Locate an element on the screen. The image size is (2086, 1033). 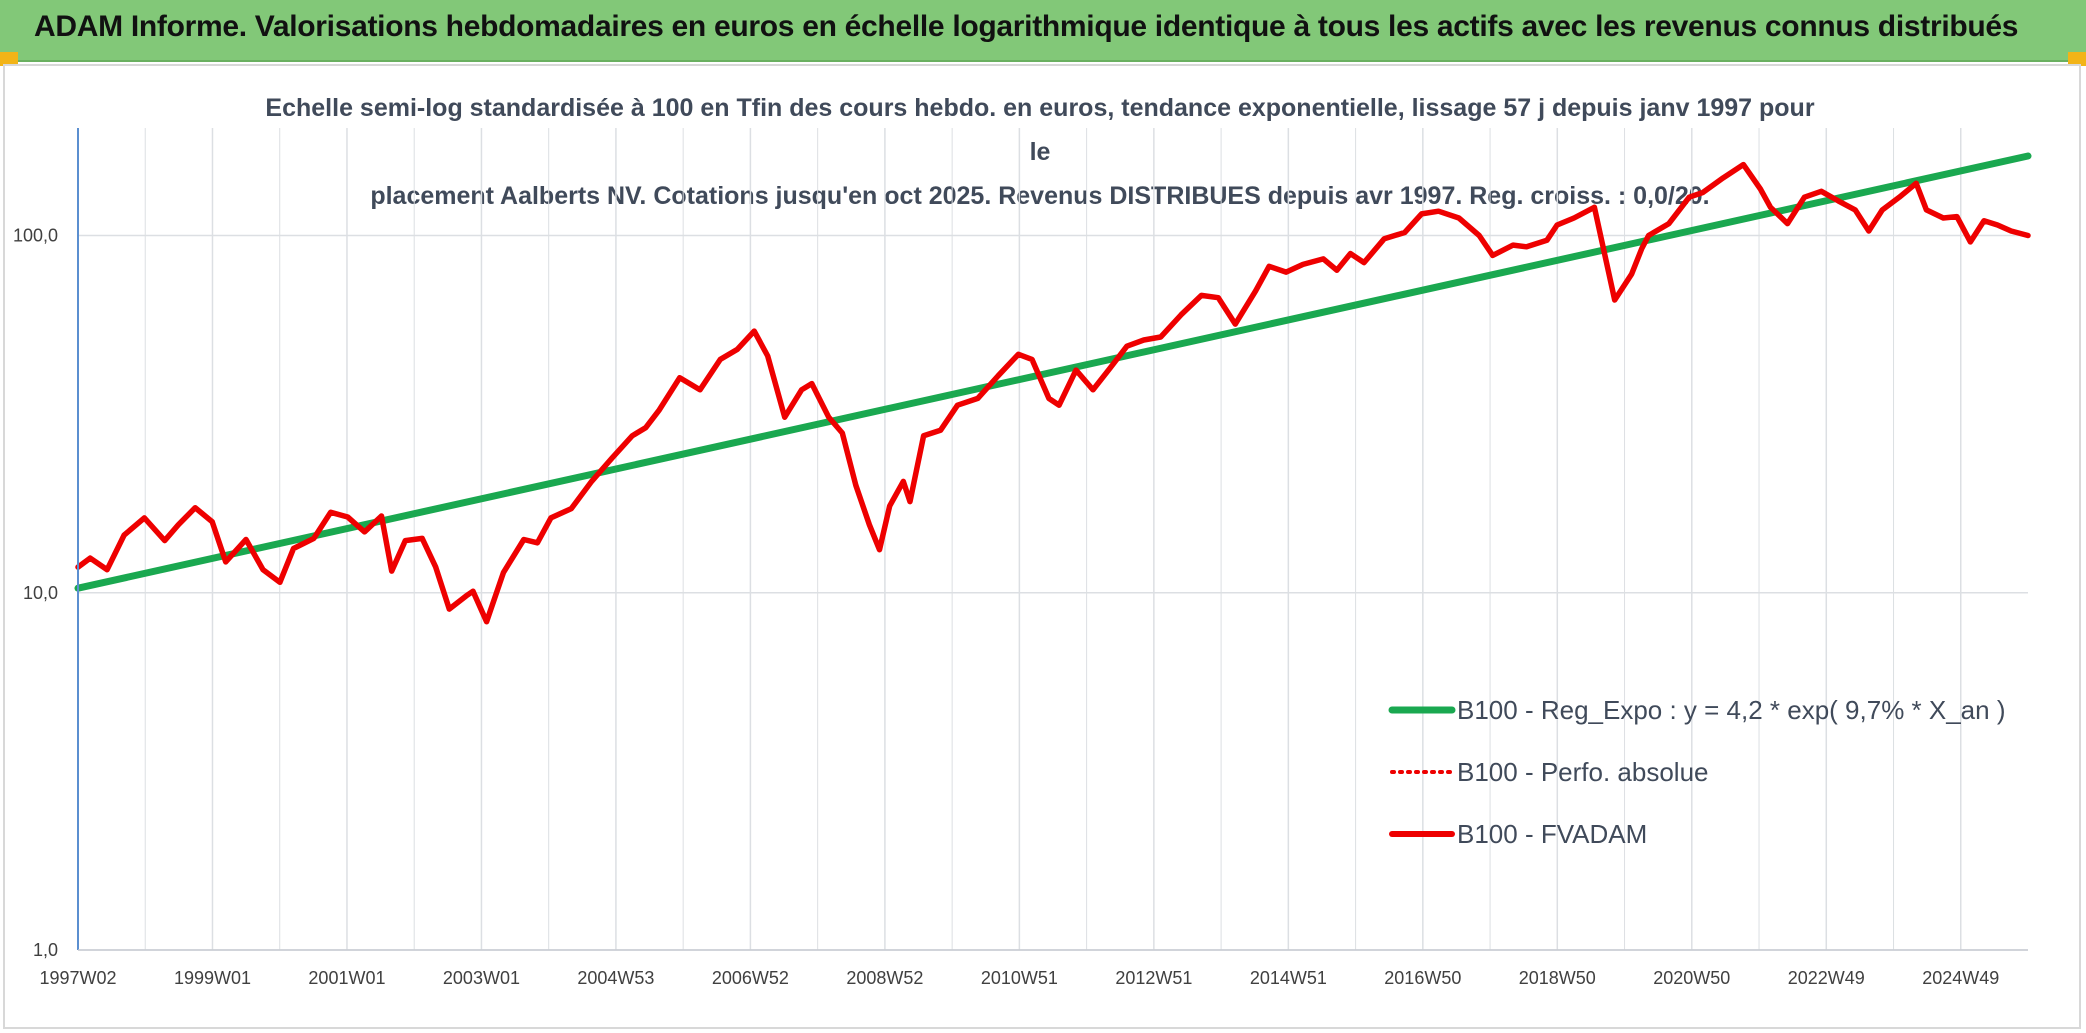
y-tick-label: 100,0 is located at coordinates (35, 236).